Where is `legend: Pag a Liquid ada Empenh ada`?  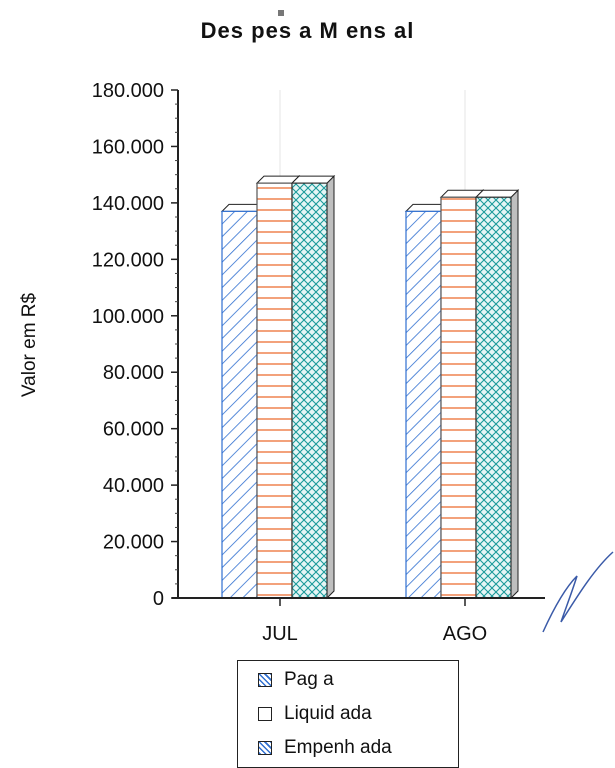
legend: Pag a Liquid ada Empenh ada is located at coordinates (348, 714).